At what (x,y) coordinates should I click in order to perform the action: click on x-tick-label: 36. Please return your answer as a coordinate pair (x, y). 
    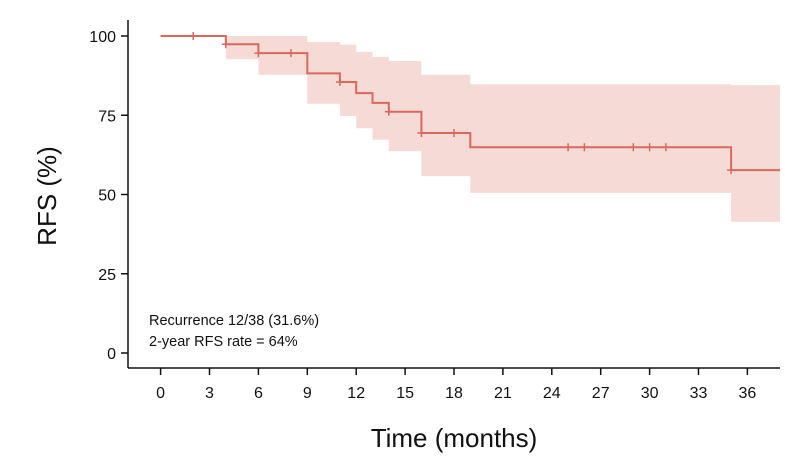
    Looking at the image, I should click on (748, 393).